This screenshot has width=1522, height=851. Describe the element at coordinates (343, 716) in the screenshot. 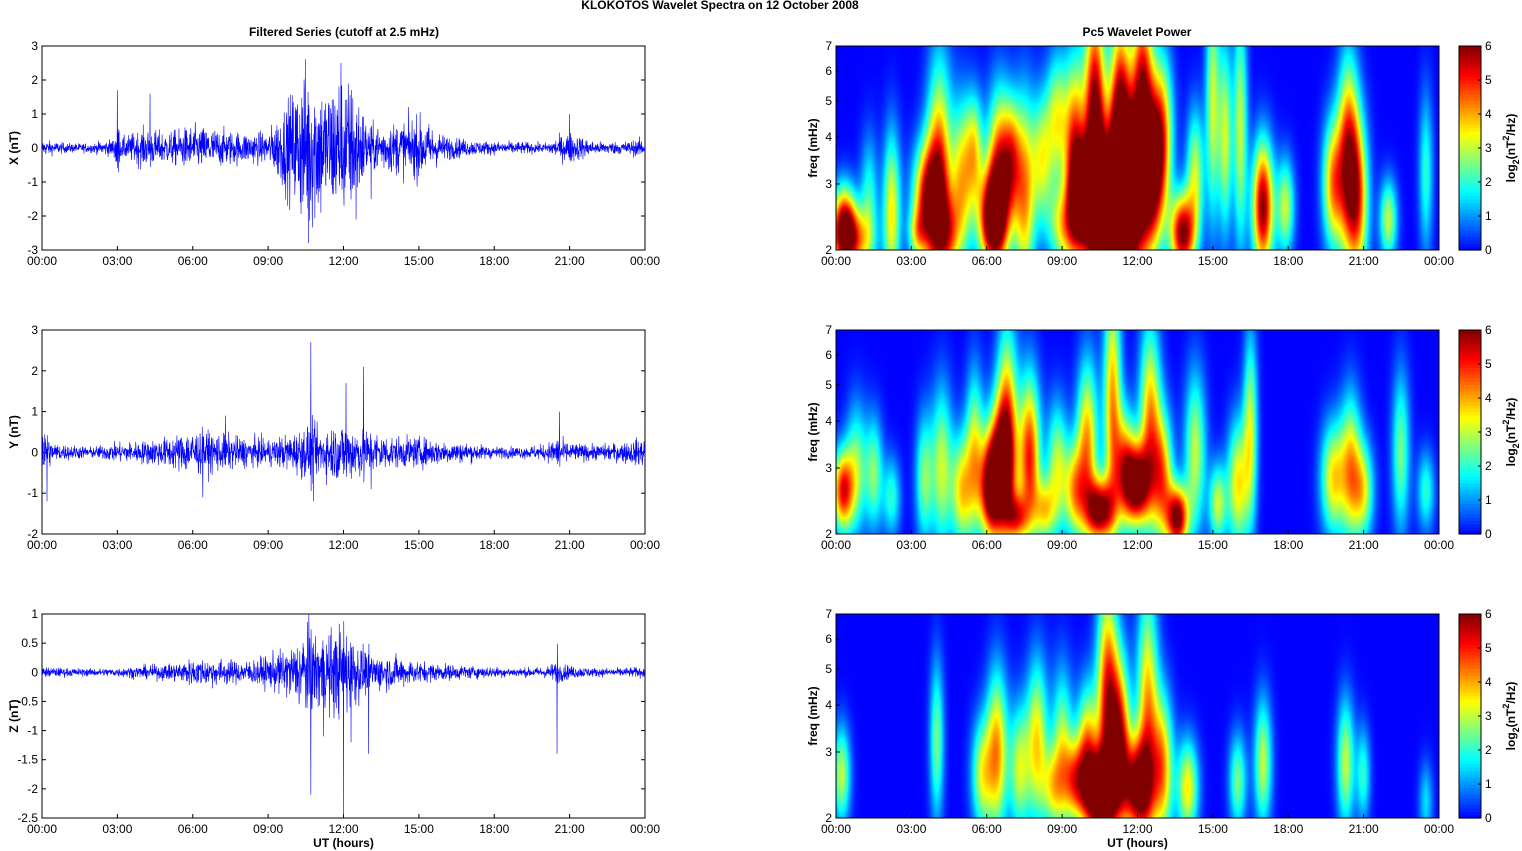

I see `series-3-line` at that location.